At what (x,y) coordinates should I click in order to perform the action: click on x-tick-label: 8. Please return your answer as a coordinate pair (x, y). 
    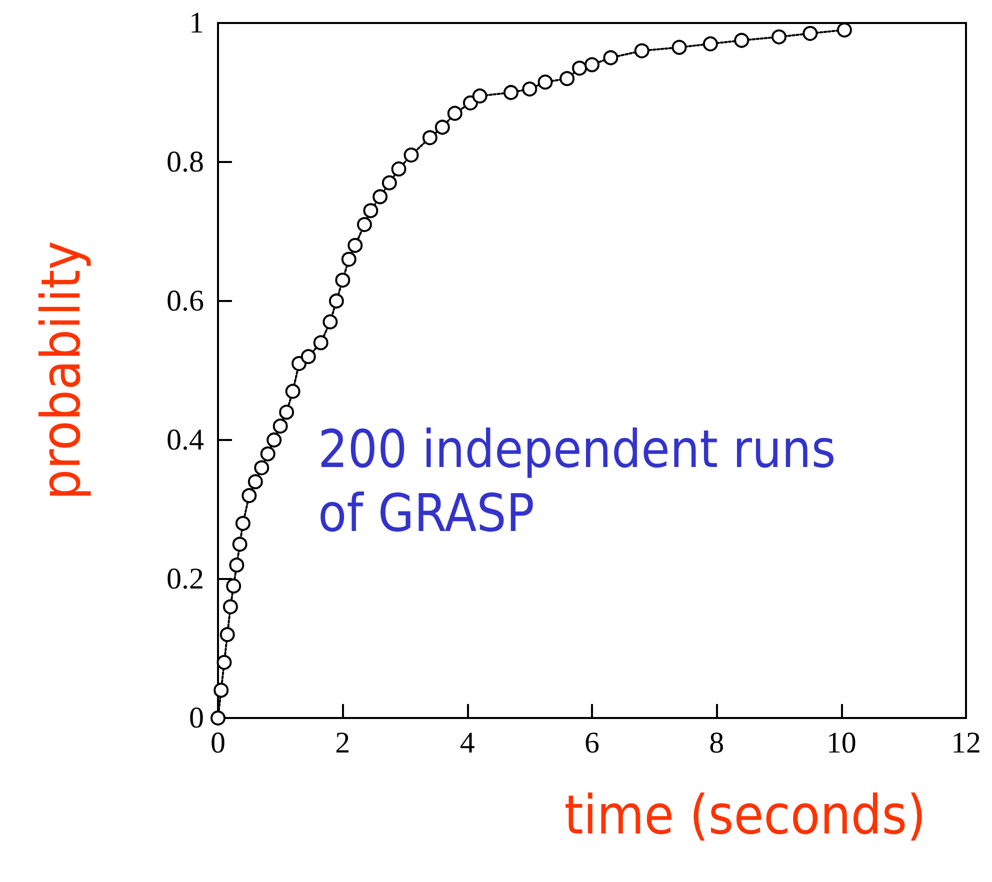
    Looking at the image, I should click on (716, 743).